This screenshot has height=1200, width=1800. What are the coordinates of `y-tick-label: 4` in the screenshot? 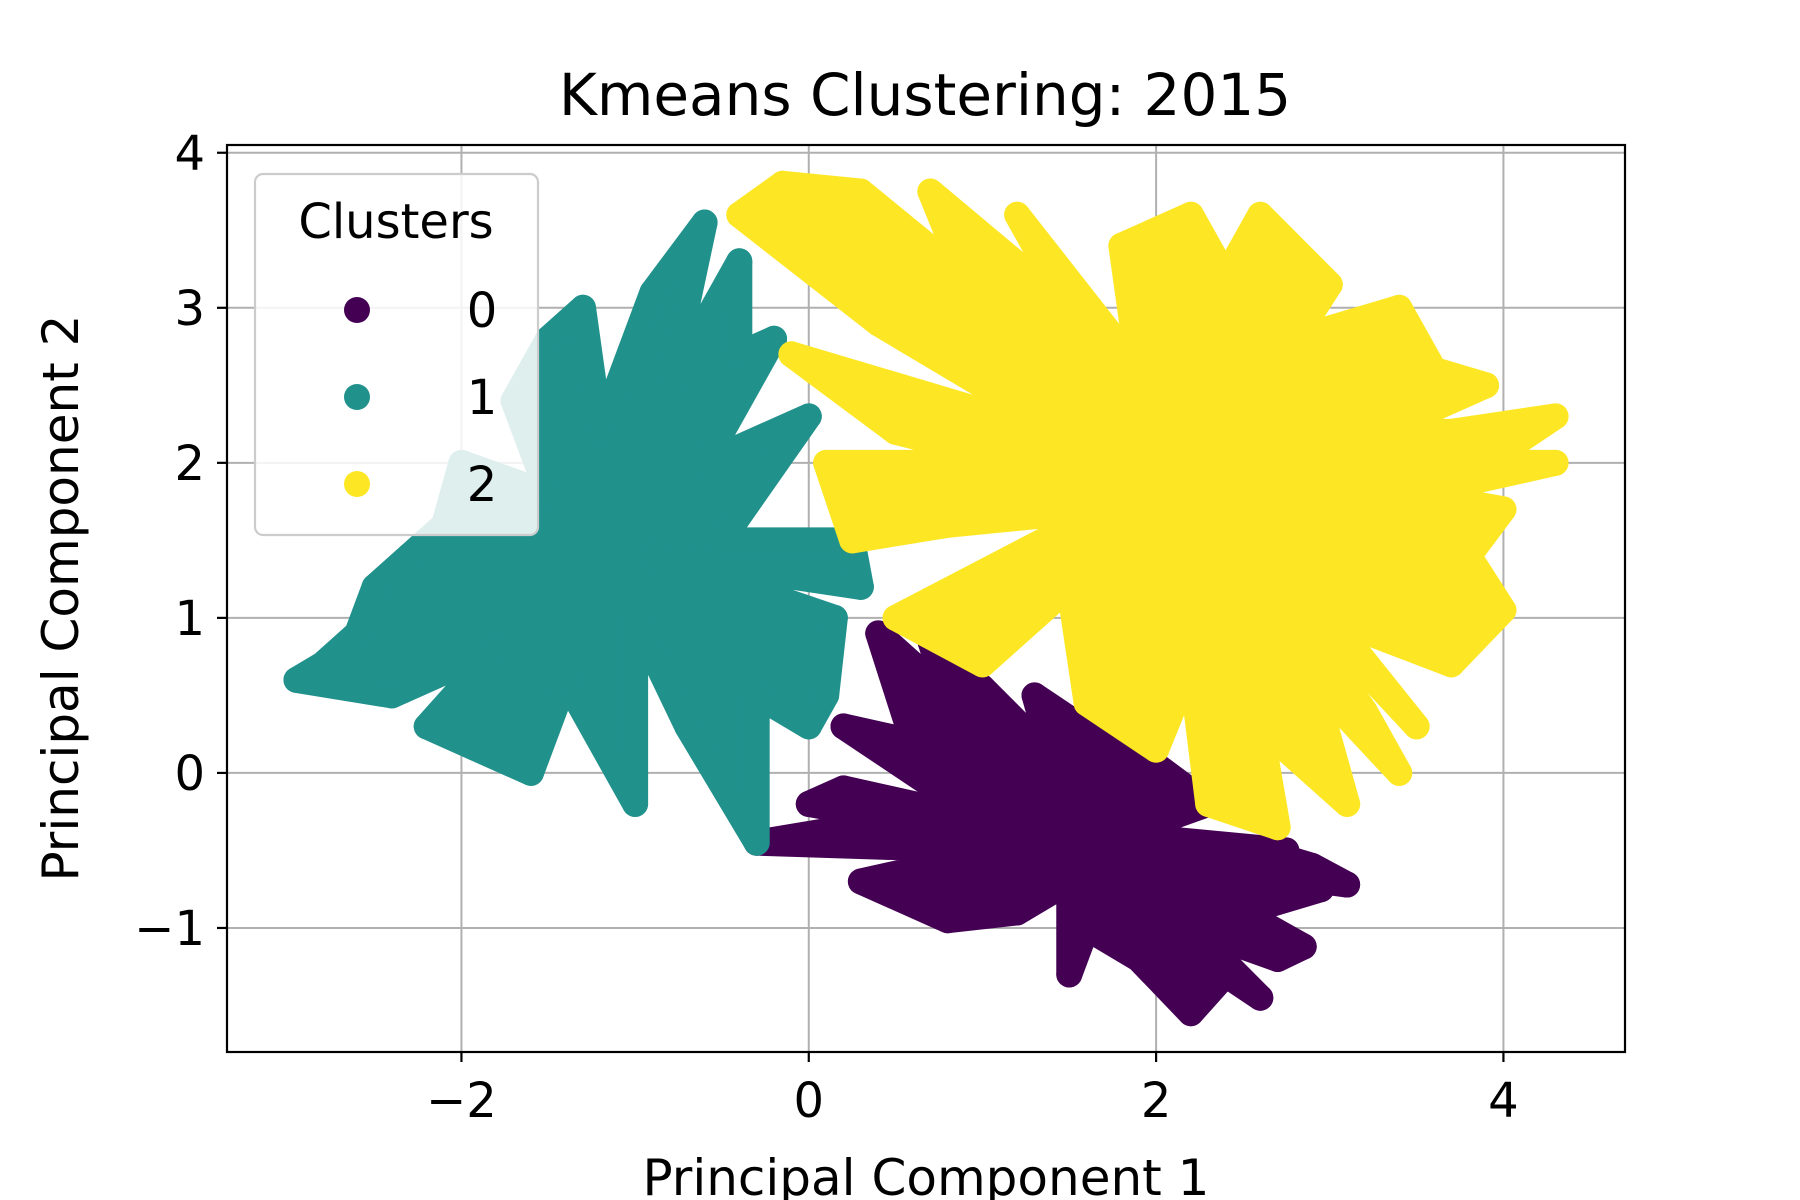 It's located at (189, 154).